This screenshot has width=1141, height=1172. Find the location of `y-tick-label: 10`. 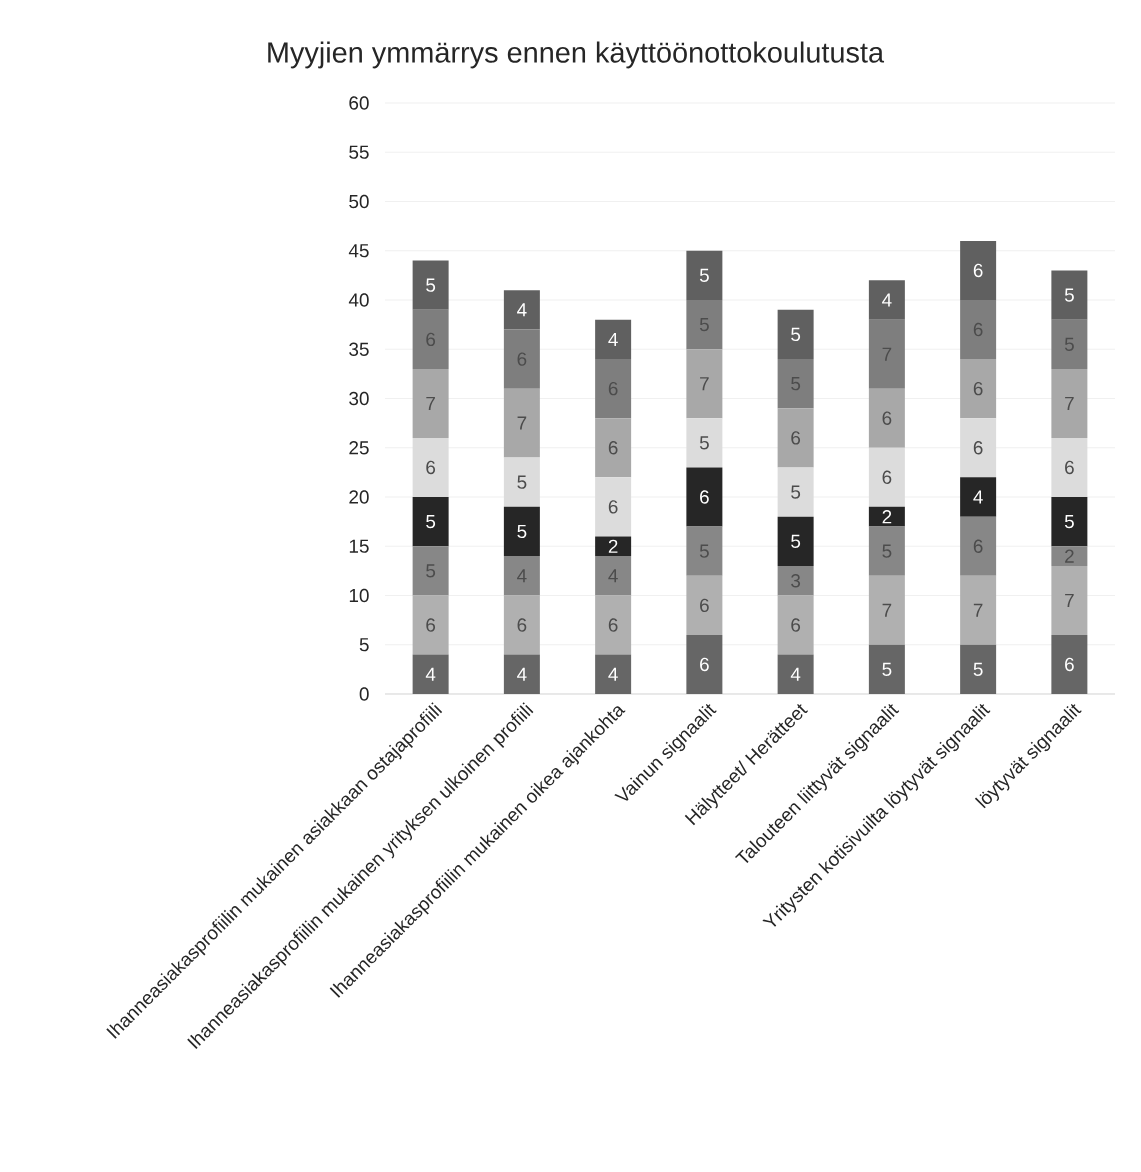

y-tick-label: 10 is located at coordinates (359, 595).